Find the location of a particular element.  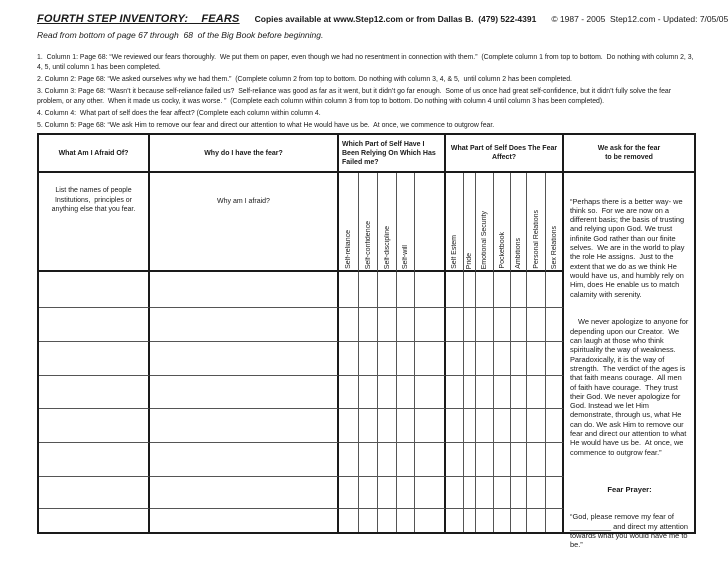

subcolumn-label-self-will: Self-will is located at coordinates (405, 256).